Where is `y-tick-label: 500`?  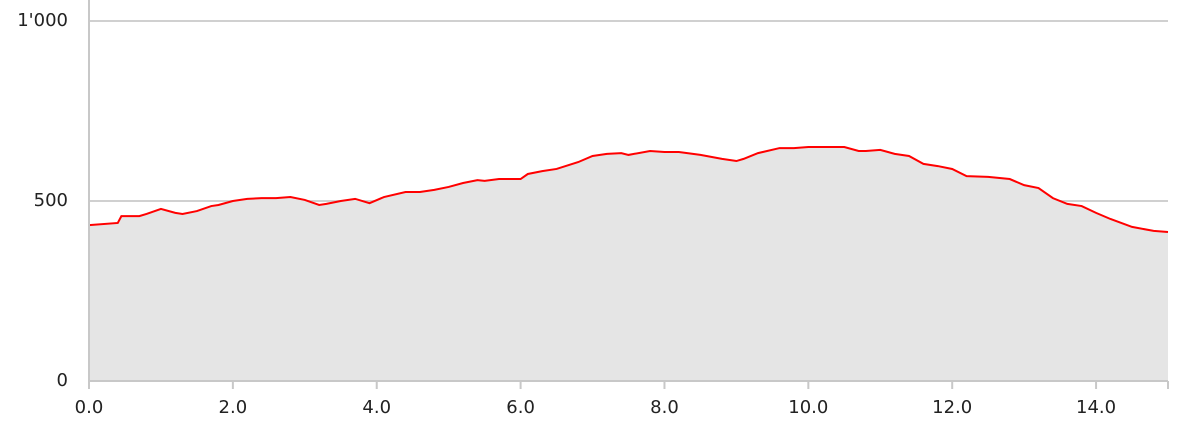
y-tick-label: 500 is located at coordinates (51, 200).